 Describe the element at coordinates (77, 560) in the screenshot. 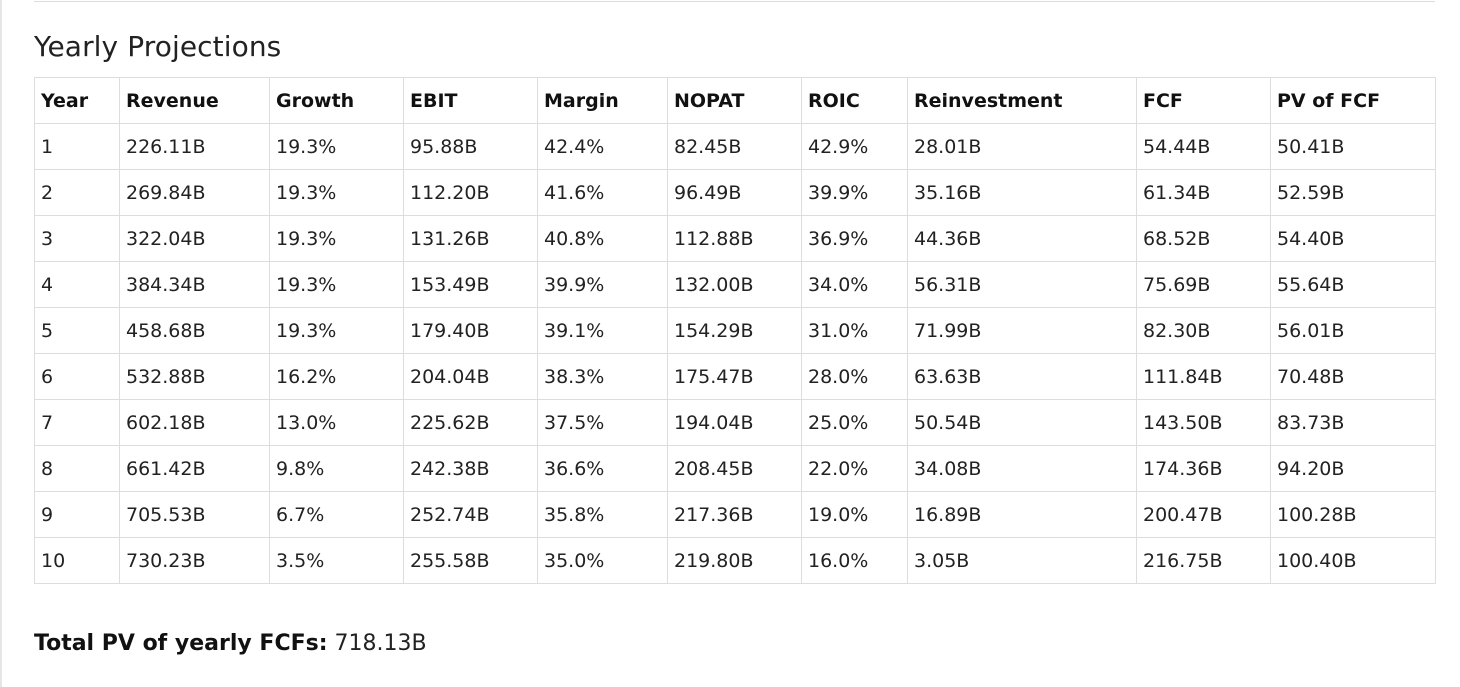

I see `table-cell: 10` at that location.